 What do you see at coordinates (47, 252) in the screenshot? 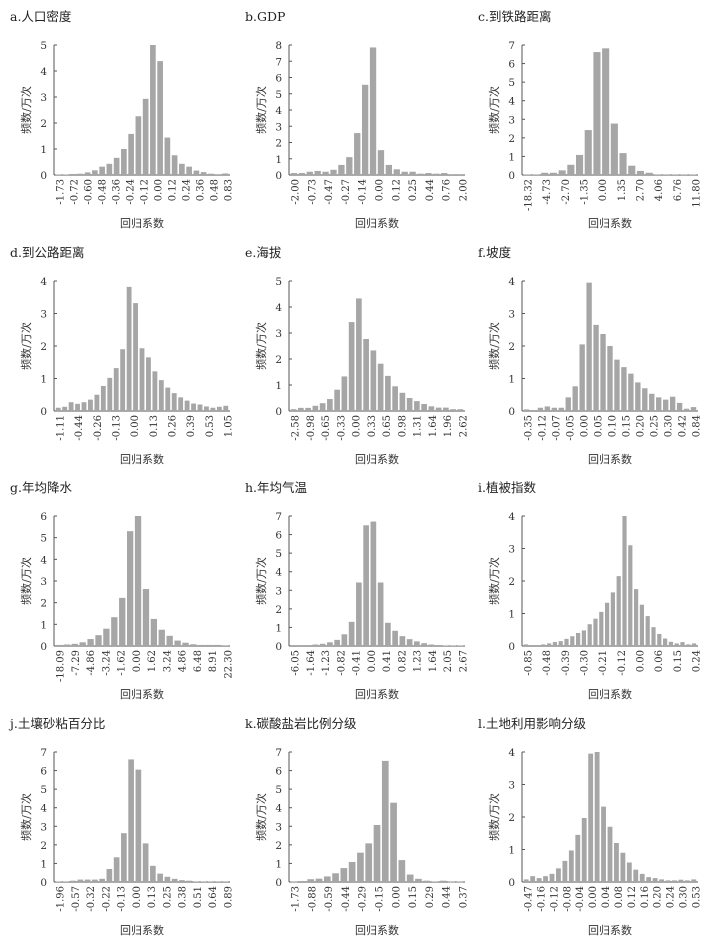
I see `panel-title: d.到公路距离` at bounding box center [47, 252].